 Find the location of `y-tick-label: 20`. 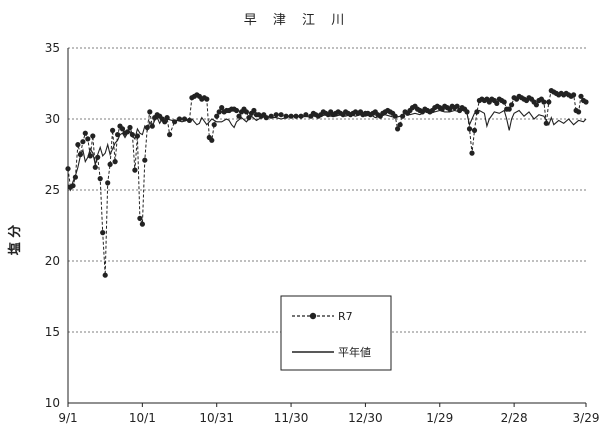

y-tick-label: 20 is located at coordinates (52, 261).